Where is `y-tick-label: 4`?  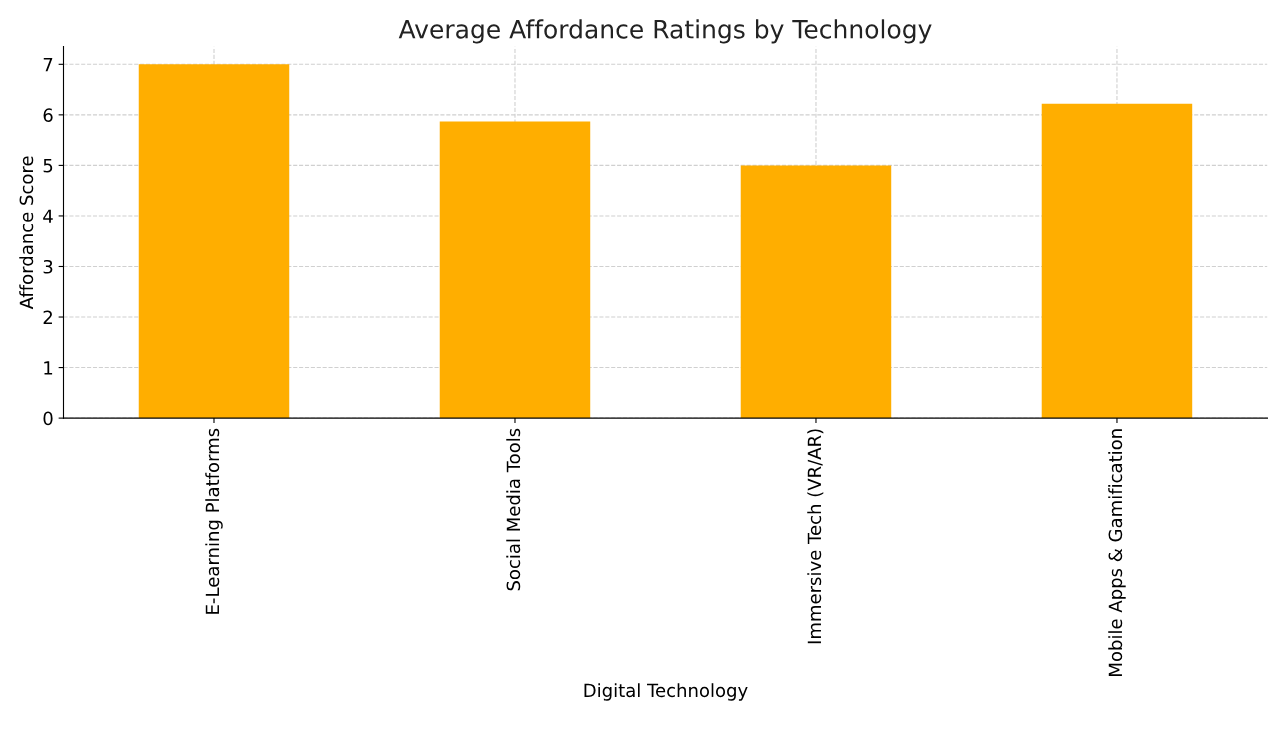 y-tick-label: 4 is located at coordinates (48, 216).